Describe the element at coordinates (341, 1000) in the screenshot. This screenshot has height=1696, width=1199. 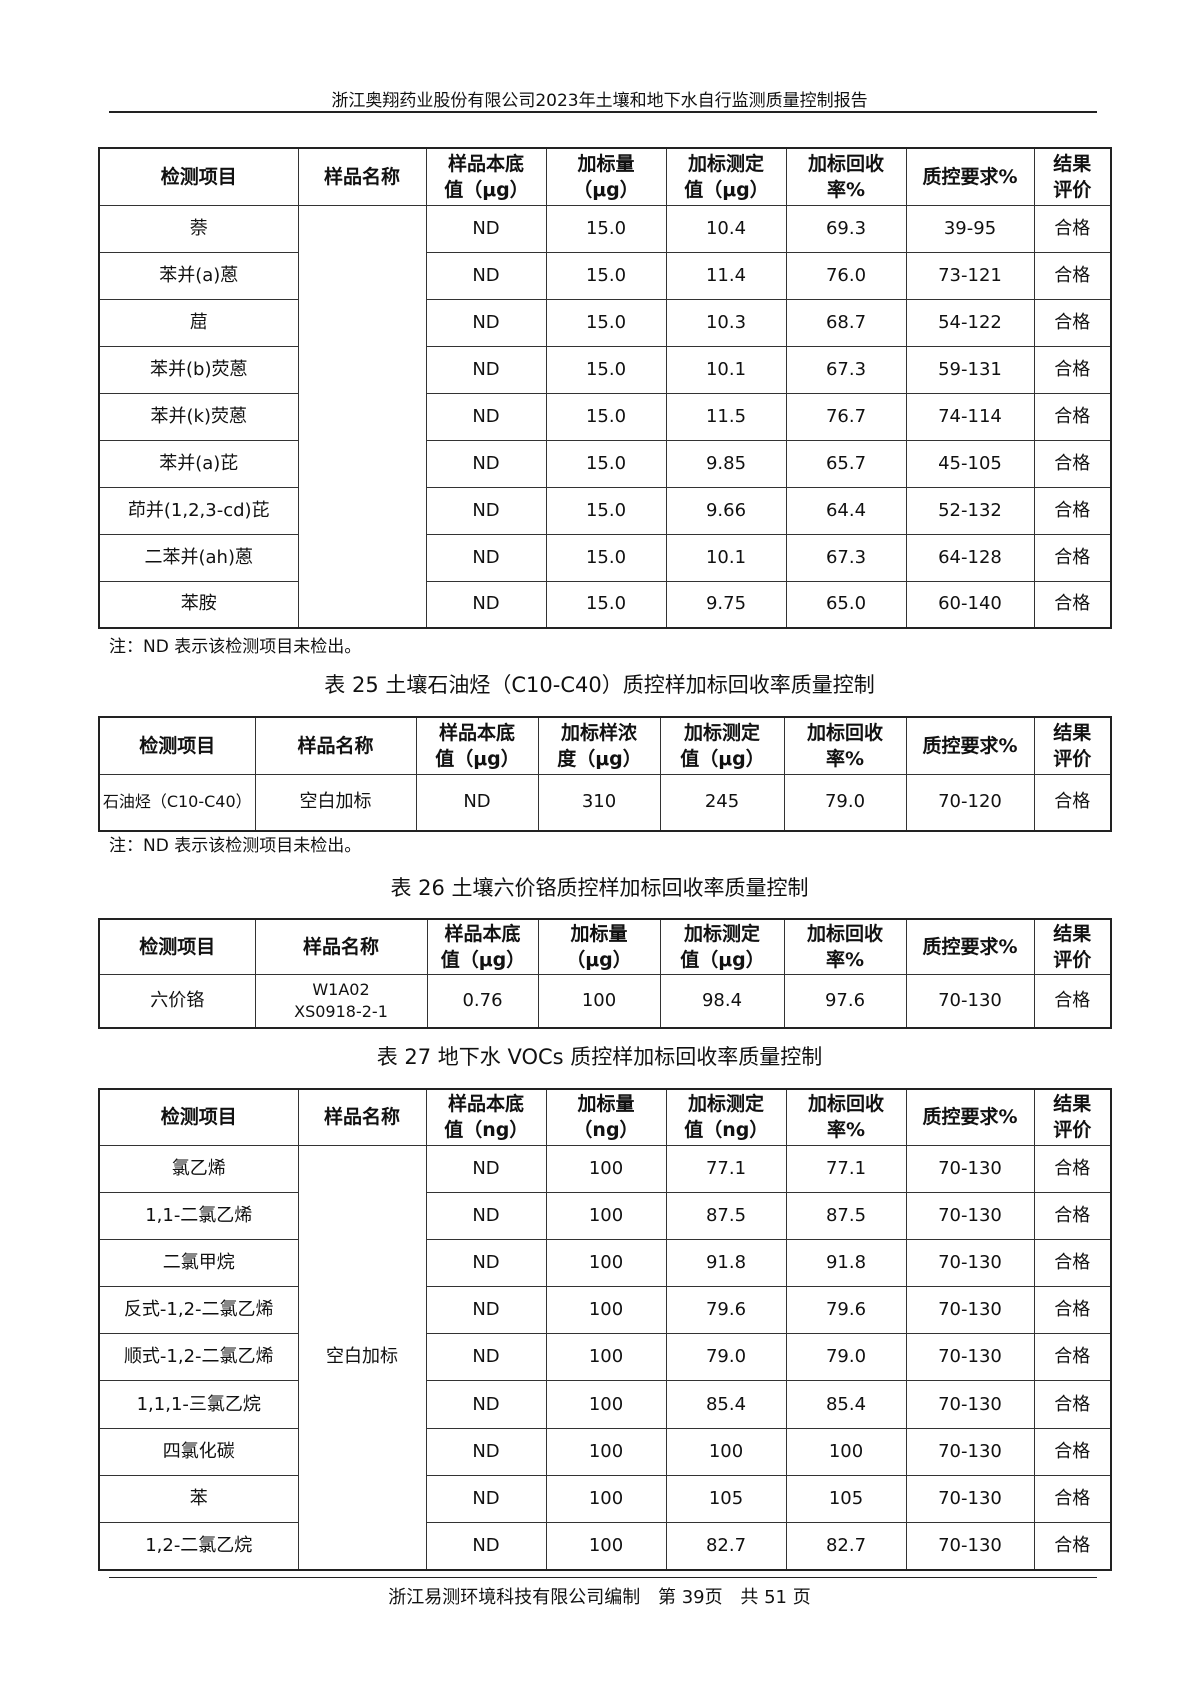
I see `sample-name-cell: W1A02 XS0918-2-1` at that location.